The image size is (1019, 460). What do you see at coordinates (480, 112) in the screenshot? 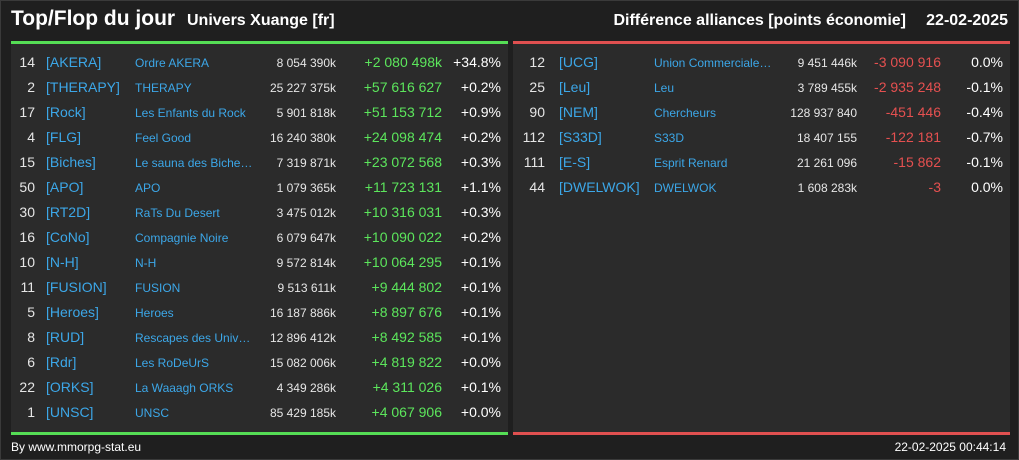
I see `percent-change: +0.9%` at bounding box center [480, 112].